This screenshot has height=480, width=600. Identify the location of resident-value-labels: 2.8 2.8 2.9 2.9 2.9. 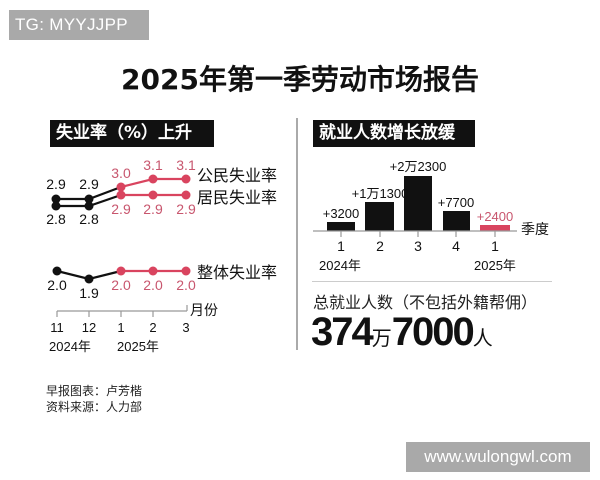
(121, 214).